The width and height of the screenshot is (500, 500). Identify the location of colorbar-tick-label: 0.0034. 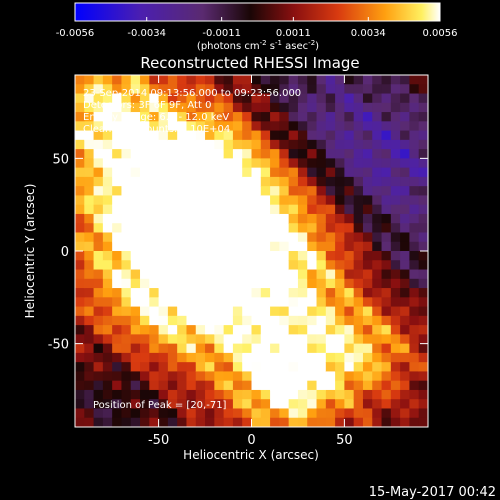
(368, 33).